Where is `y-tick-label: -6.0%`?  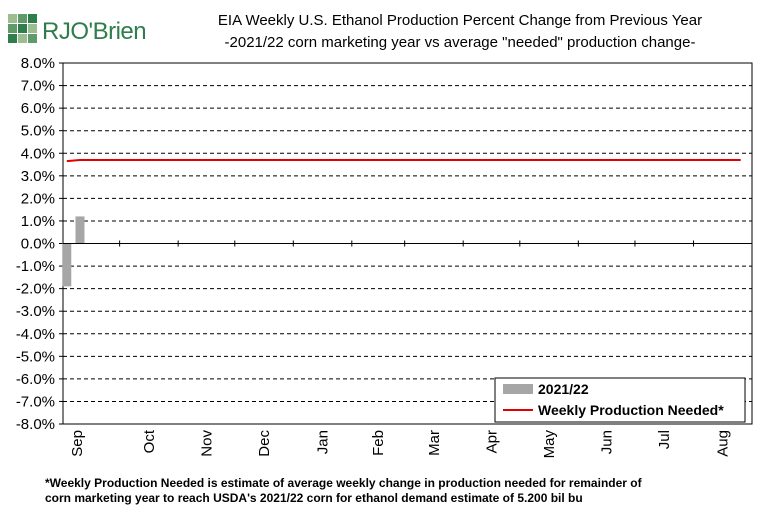 y-tick-label: -6.0% is located at coordinates (35, 379).